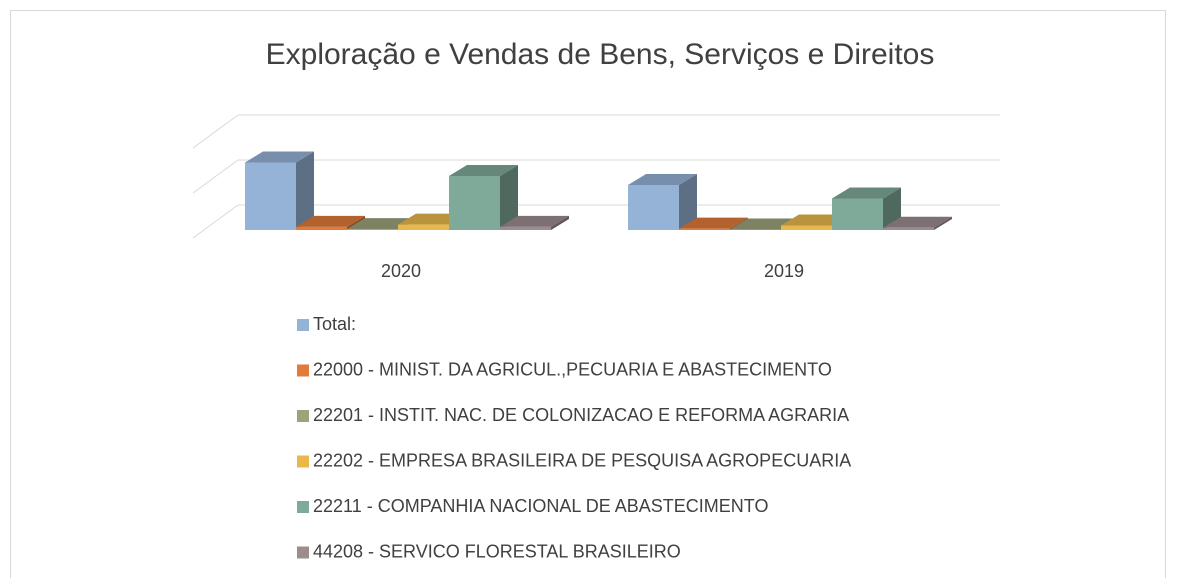 The image size is (1177, 583). What do you see at coordinates (401, 271) in the screenshot?
I see `x-tick-label: 2020` at bounding box center [401, 271].